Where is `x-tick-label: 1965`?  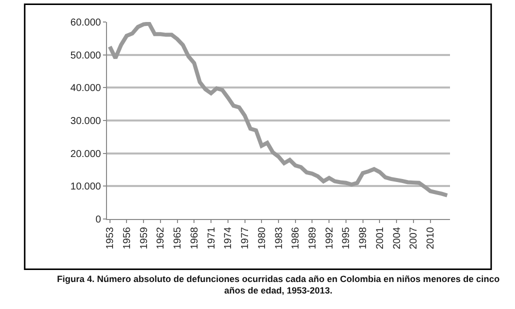 x-tick-label: 1965 is located at coordinates (178, 238).